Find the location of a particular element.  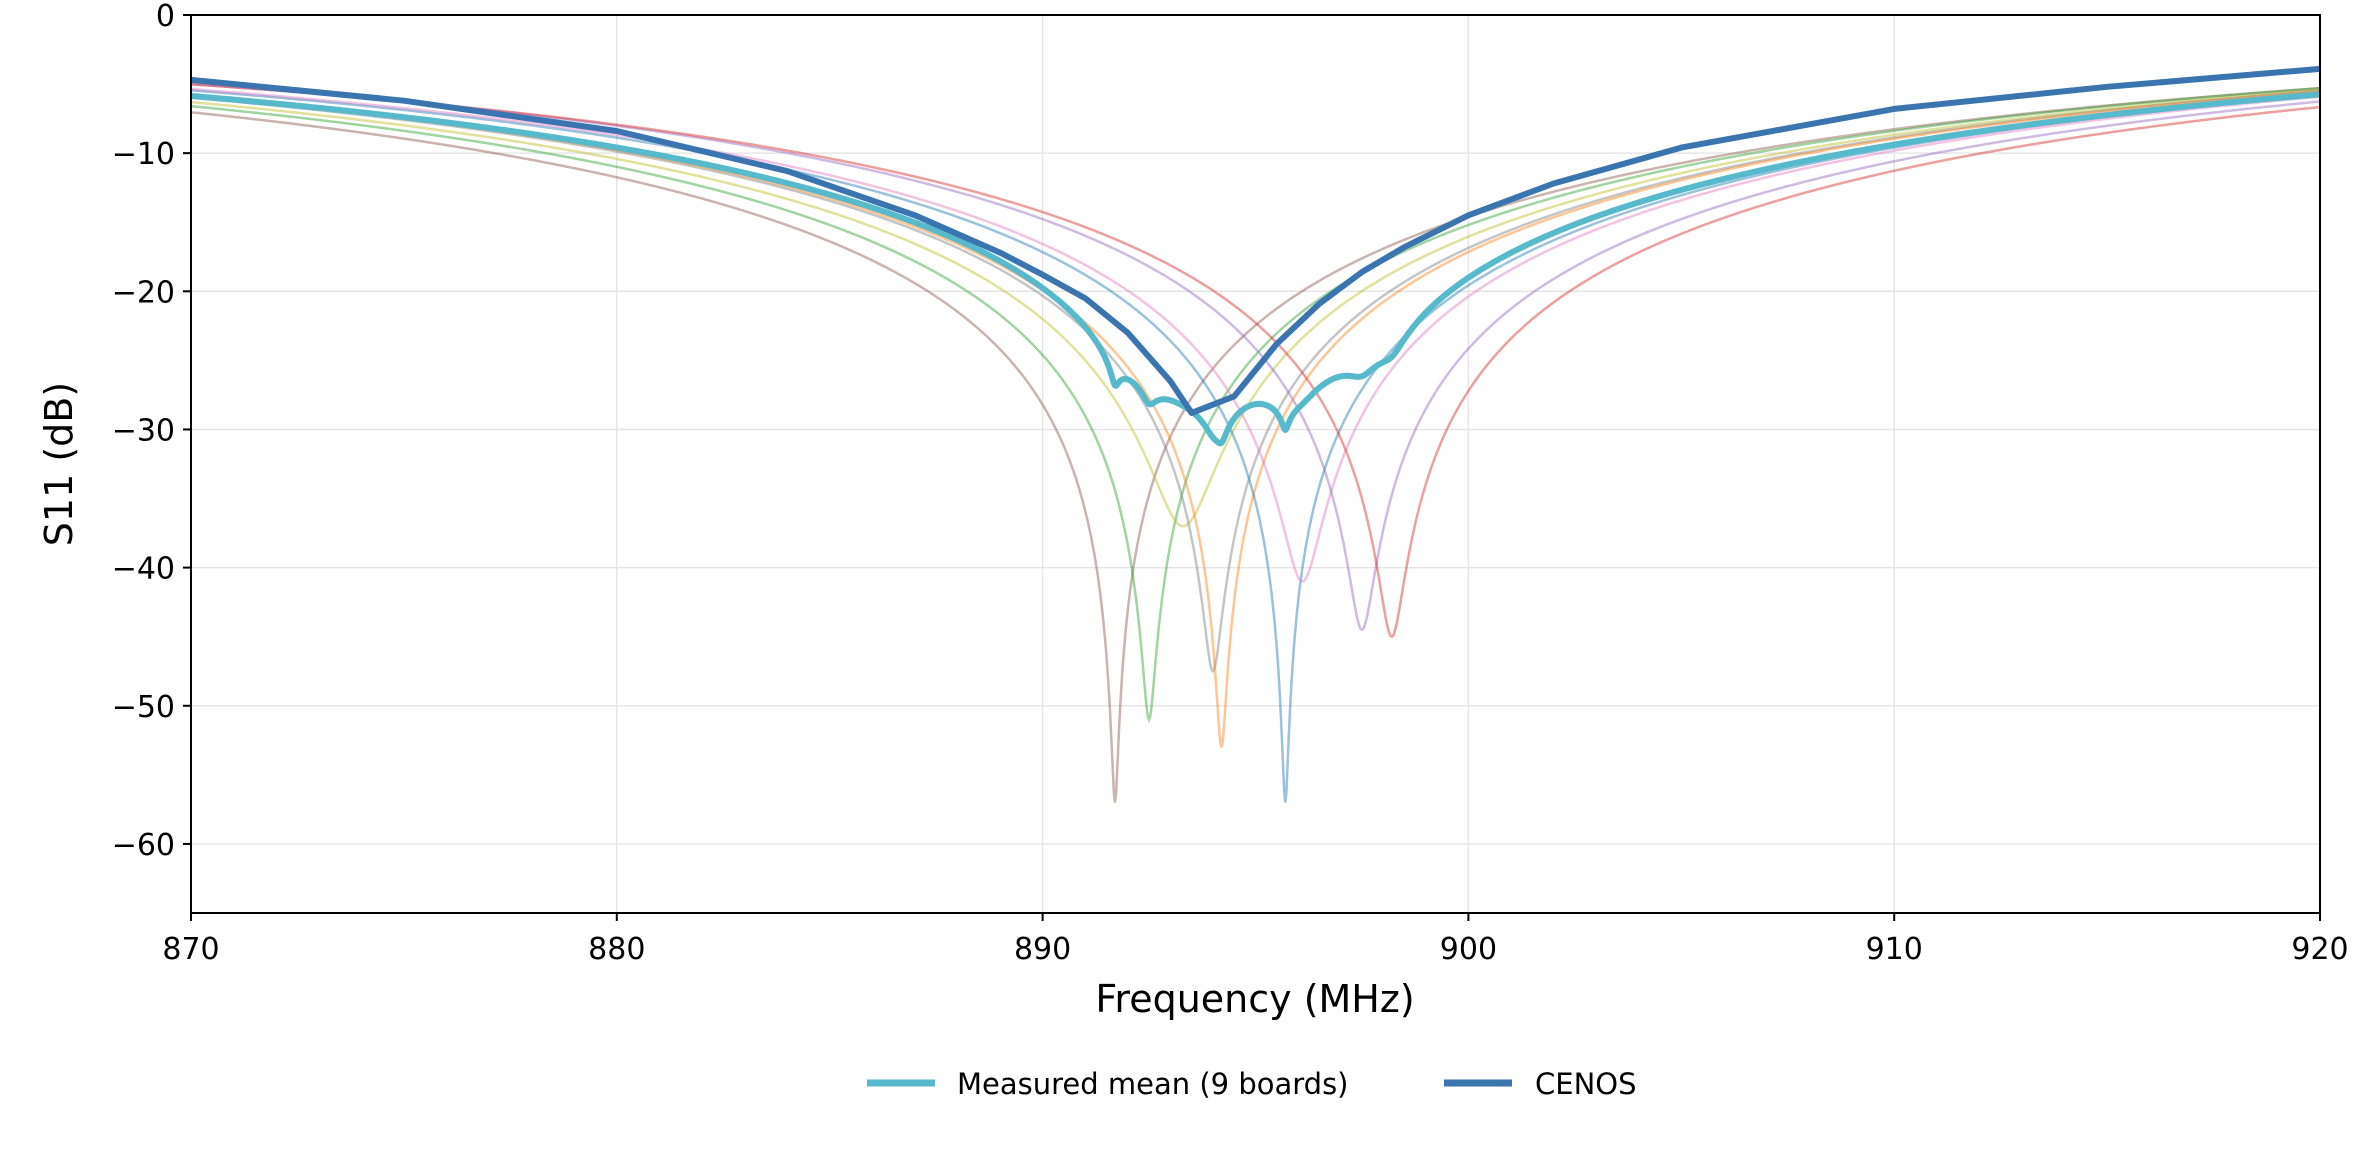

y-tick-label: −30 is located at coordinates (143, 430).